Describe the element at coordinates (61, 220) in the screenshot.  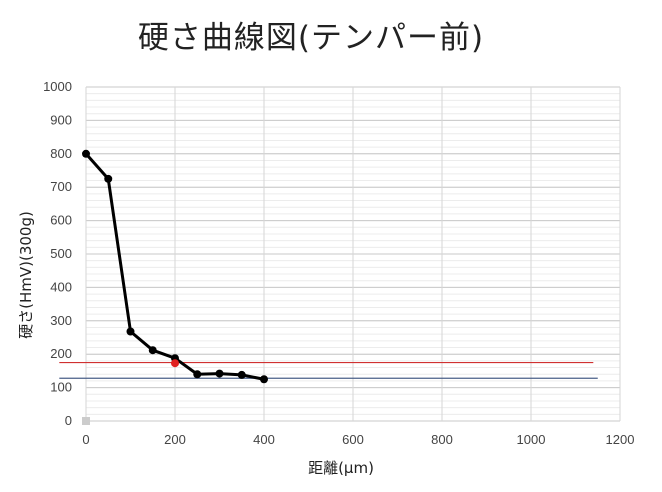
I see `y-tick-label: 600` at that location.